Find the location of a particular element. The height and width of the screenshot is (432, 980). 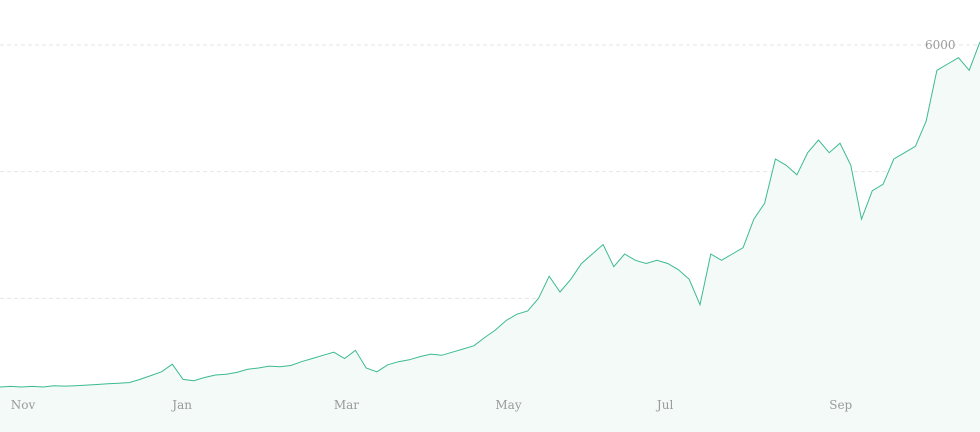

x-tick-label: May is located at coordinates (508, 405).